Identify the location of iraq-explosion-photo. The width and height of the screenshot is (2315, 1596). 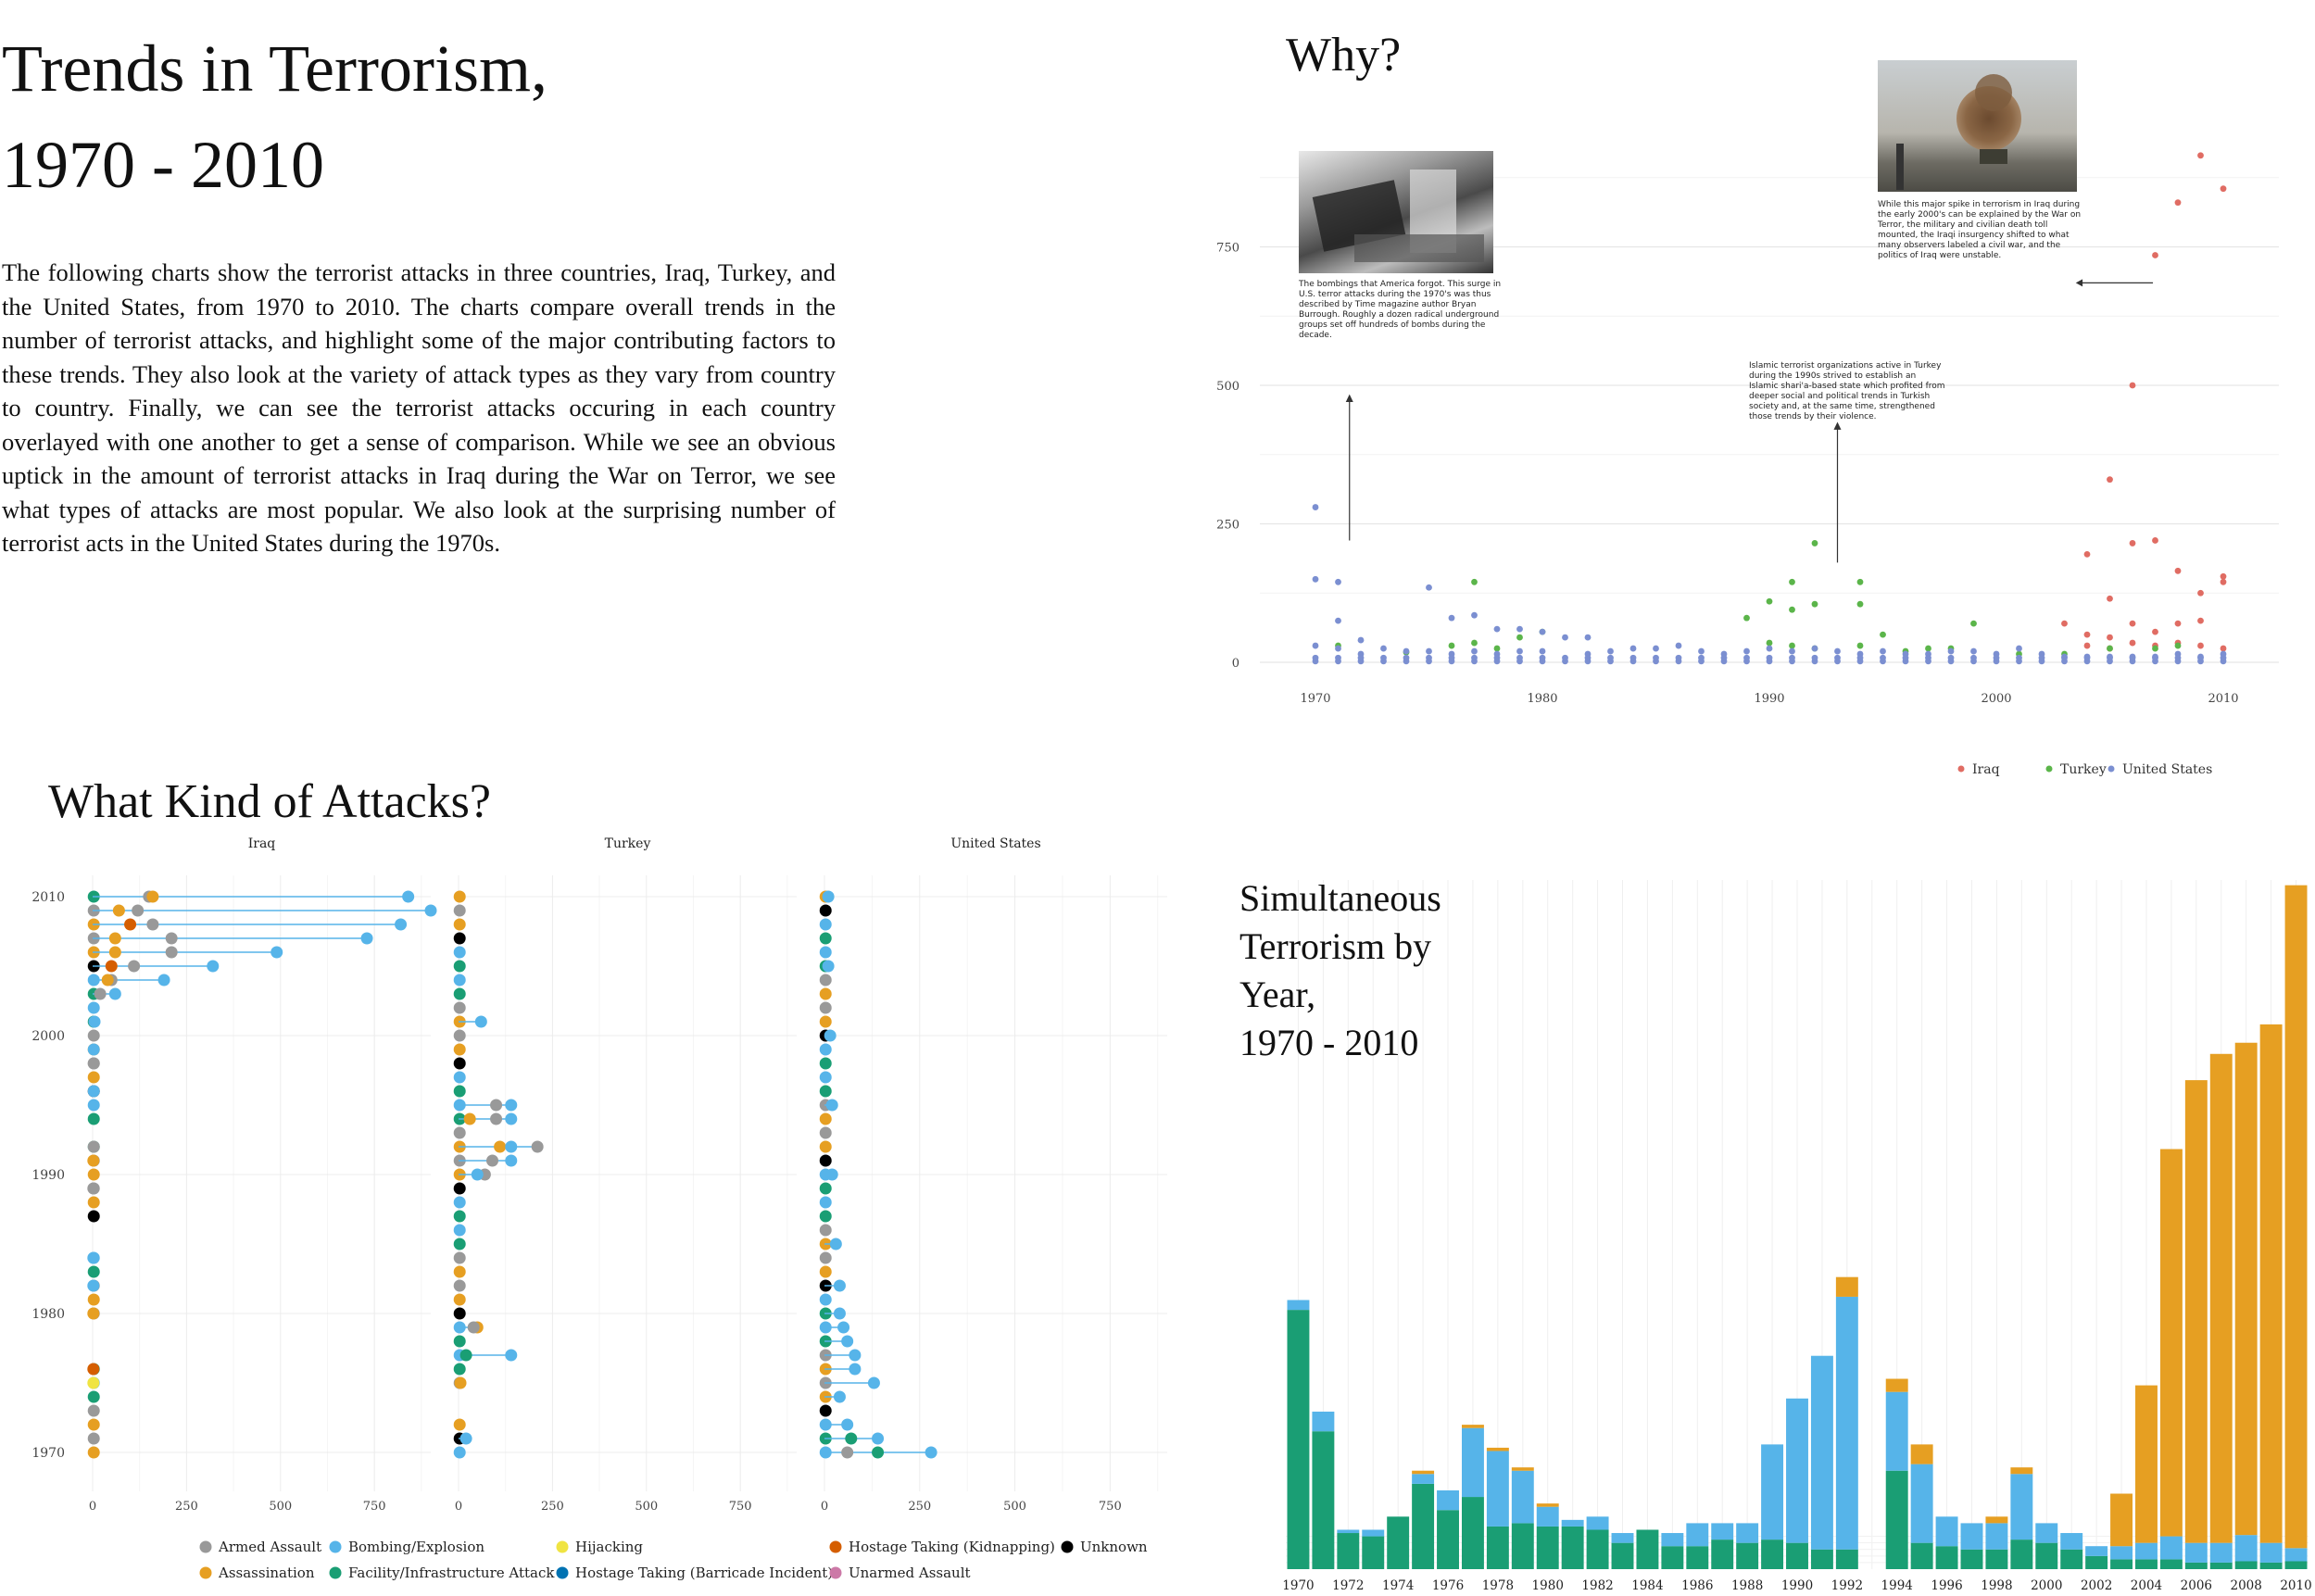
(1978, 126).